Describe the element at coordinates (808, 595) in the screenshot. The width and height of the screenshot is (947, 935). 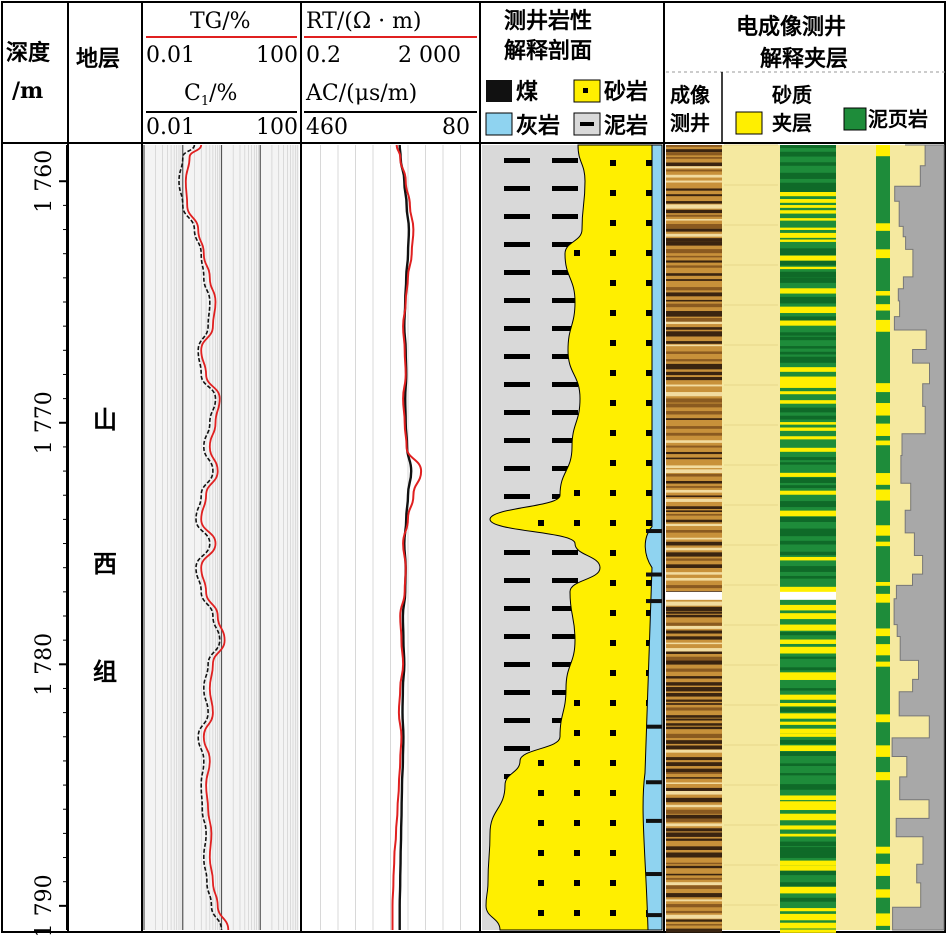
I see `sandy-gap` at that location.